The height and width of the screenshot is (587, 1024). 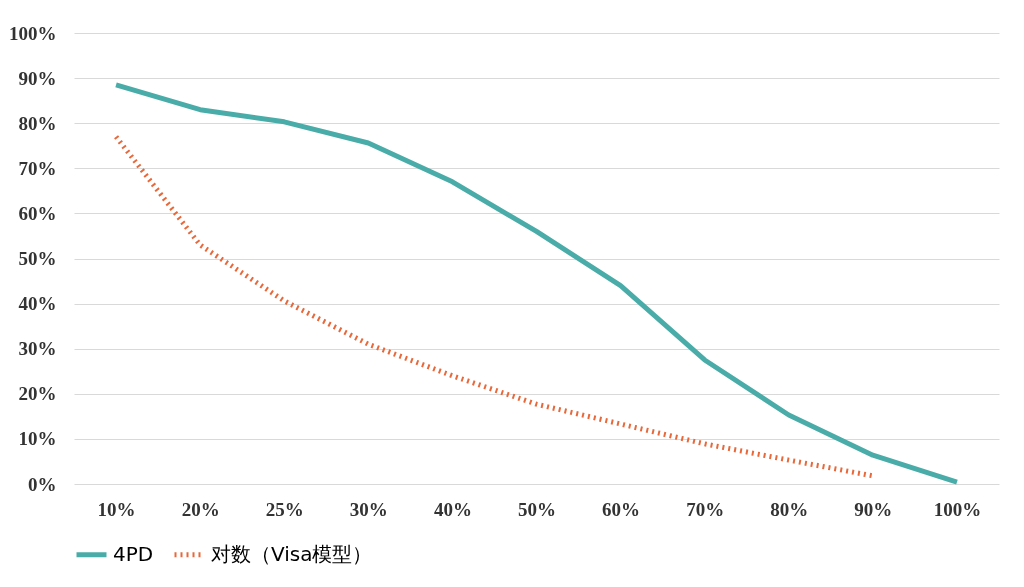 What do you see at coordinates (37, 349) in the screenshot?
I see `y-tick-label: 30%` at bounding box center [37, 349].